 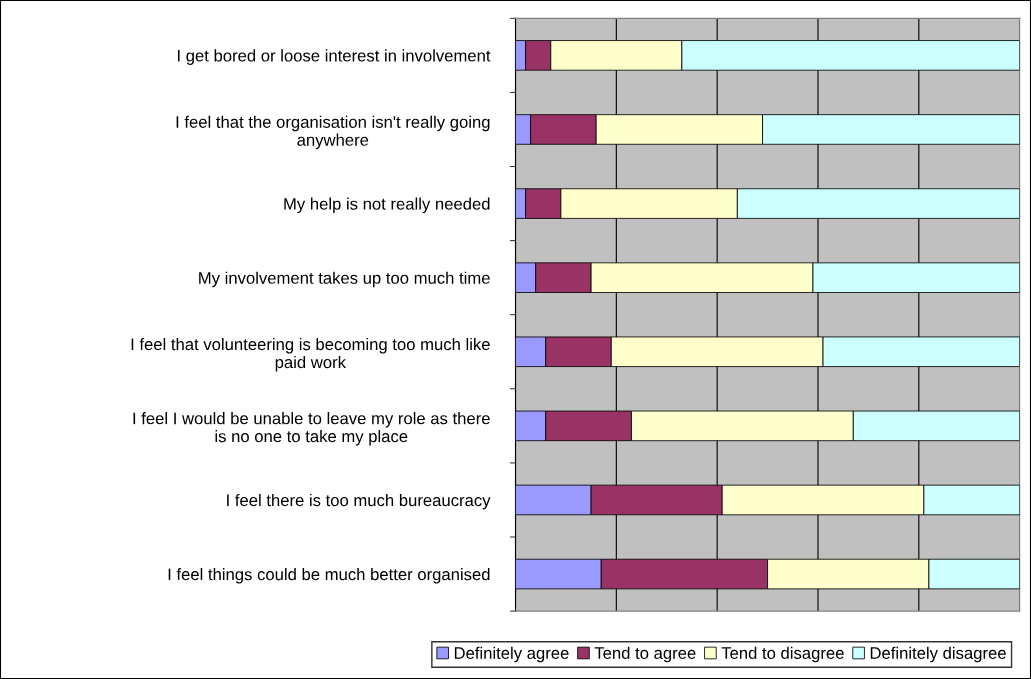 I want to click on legend-label: Tend to disagree, so click(x=782, y=654).